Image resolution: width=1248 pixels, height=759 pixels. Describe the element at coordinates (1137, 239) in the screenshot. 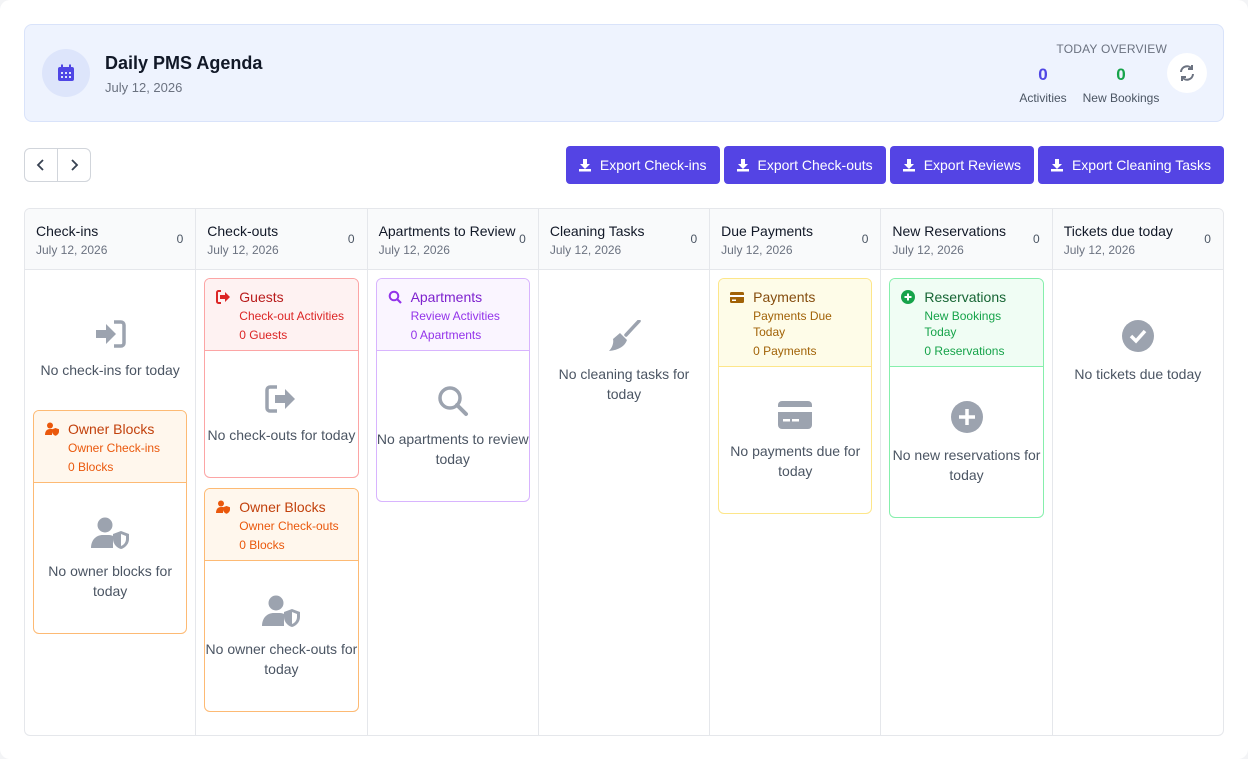

I see `column-header: Tickets due today July 12, 2026 0` at that location.